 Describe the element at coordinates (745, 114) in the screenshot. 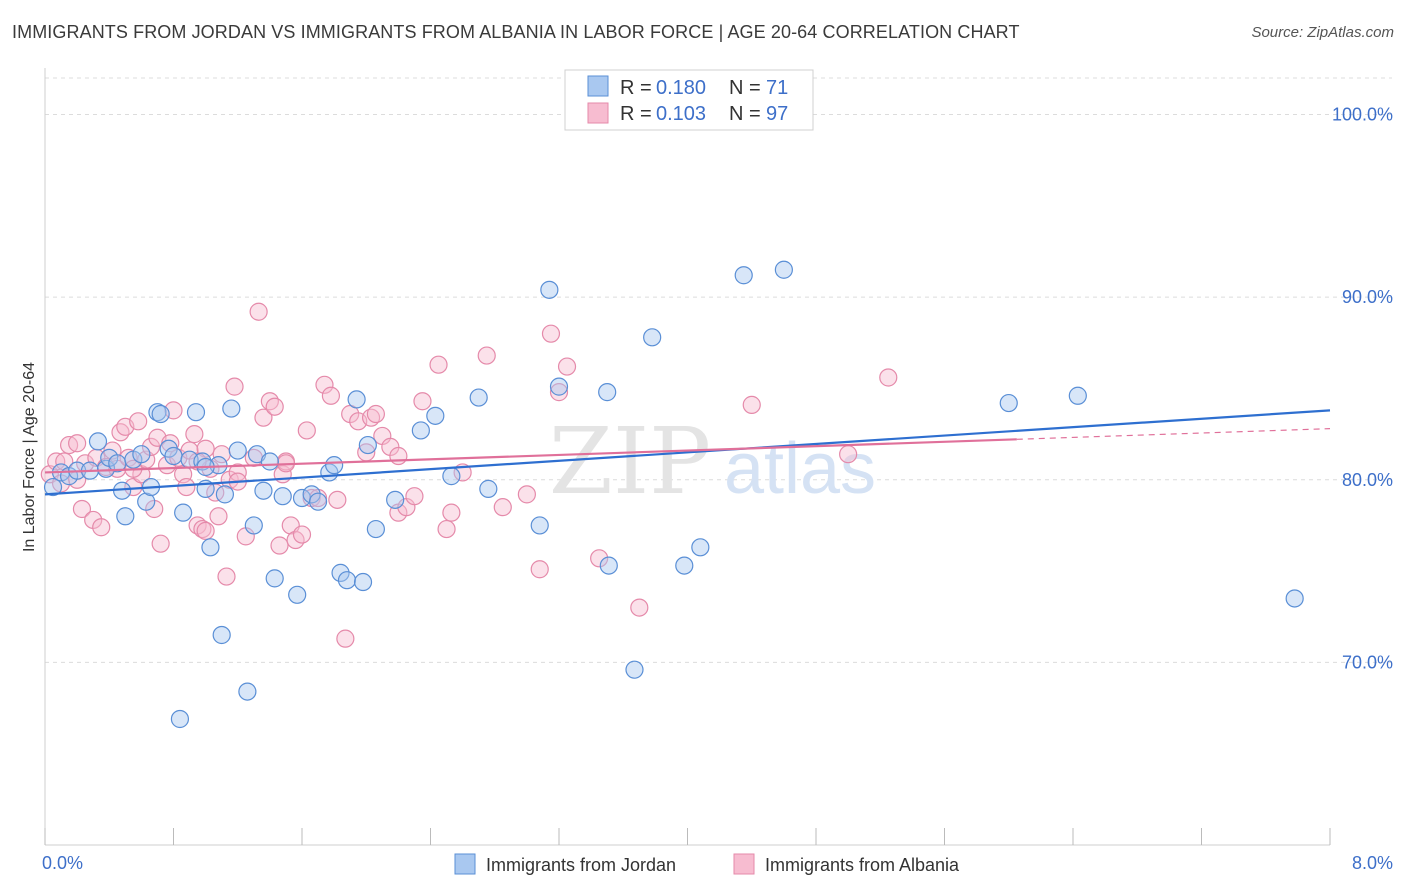

I see `stats-n-label-albania: N =` at that location.